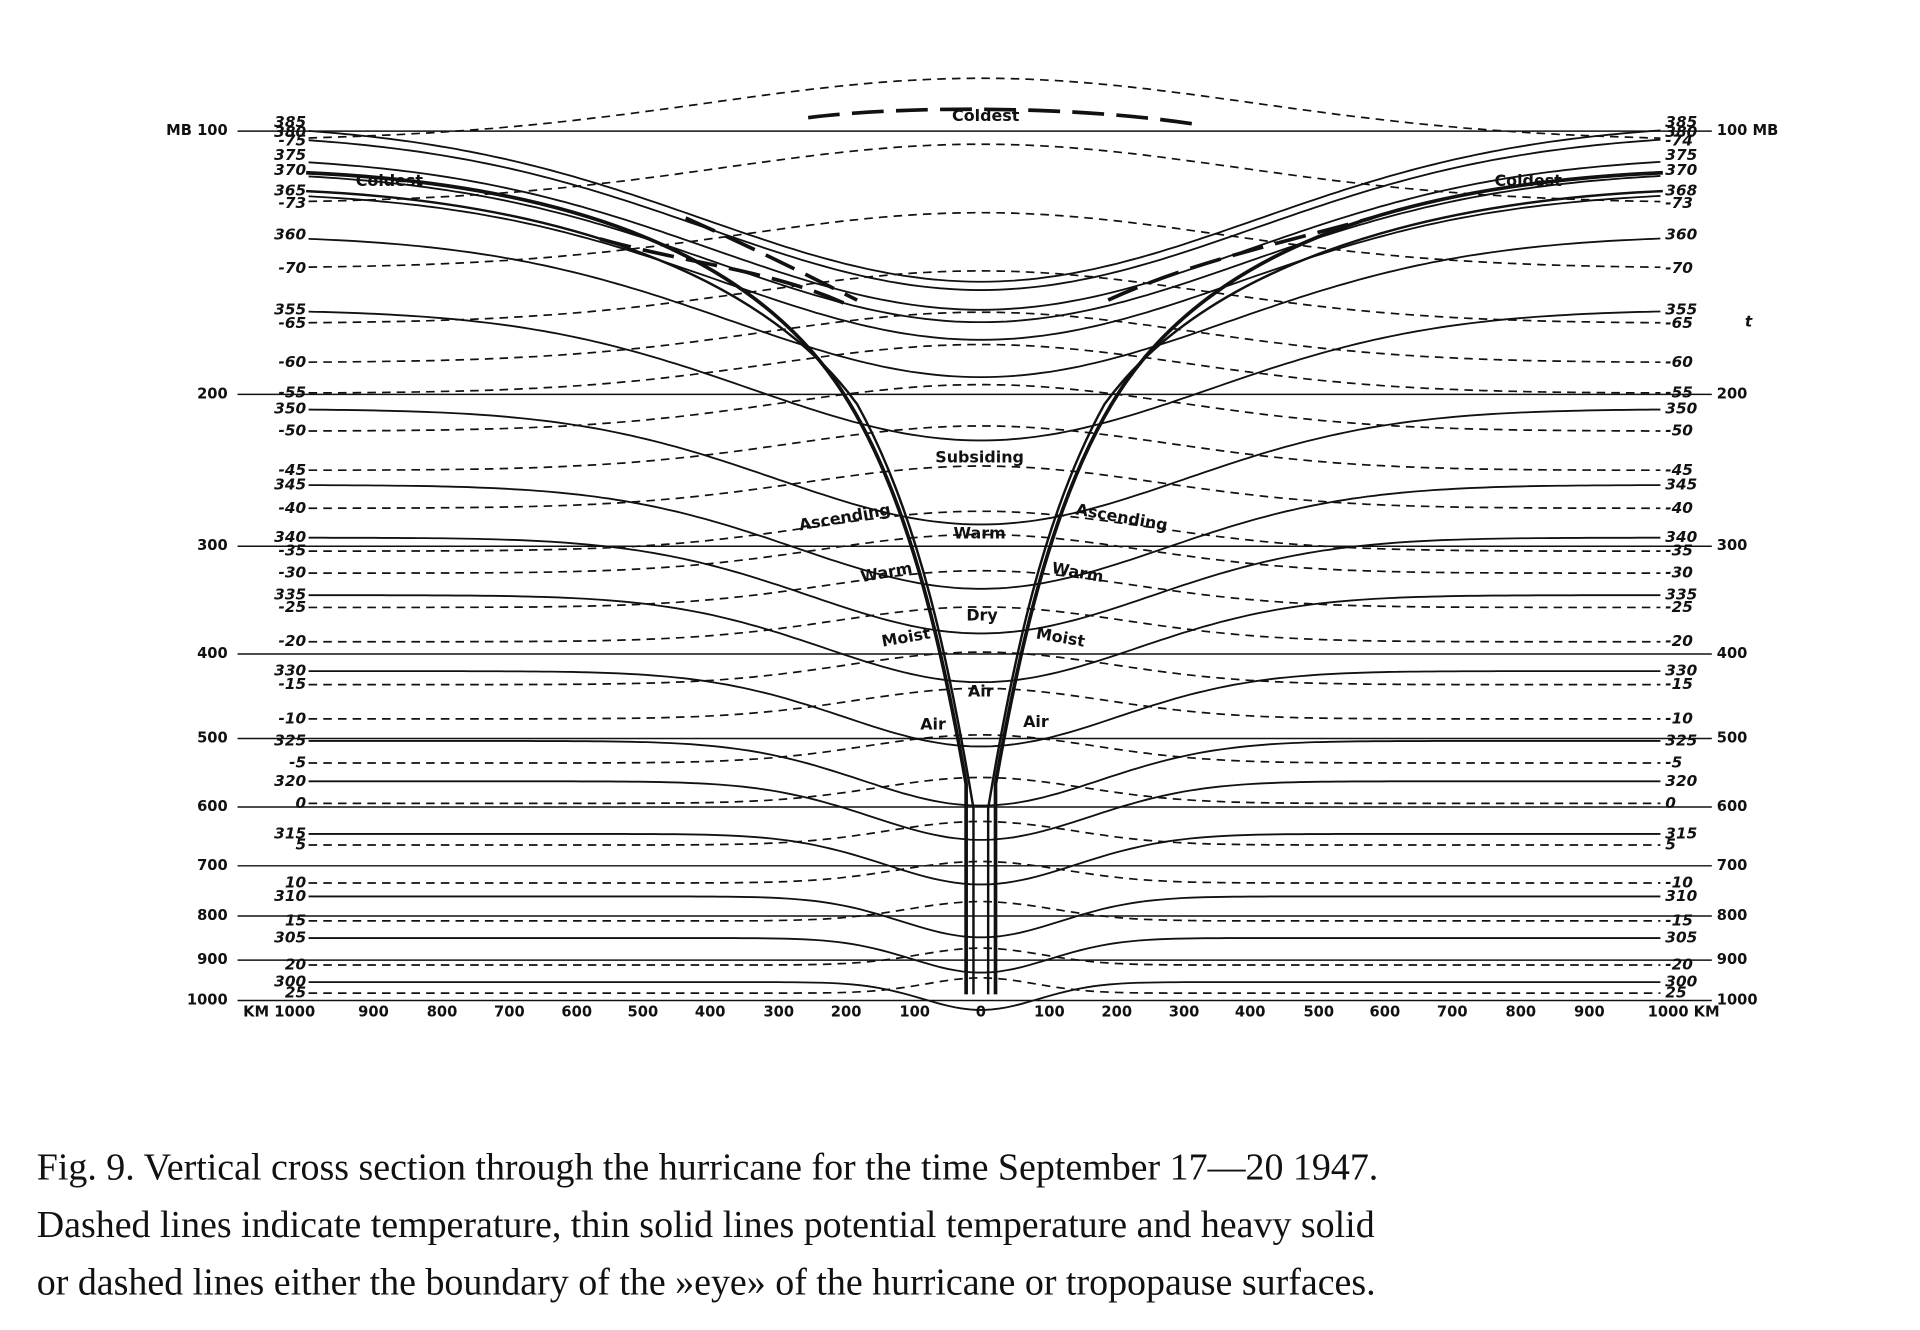 This screenshot has width=1920, height=1330. What do you see at coordinates (296, 964) in the screenshot?
I see `isoline-label: 20` at bounding box center [296, 964].